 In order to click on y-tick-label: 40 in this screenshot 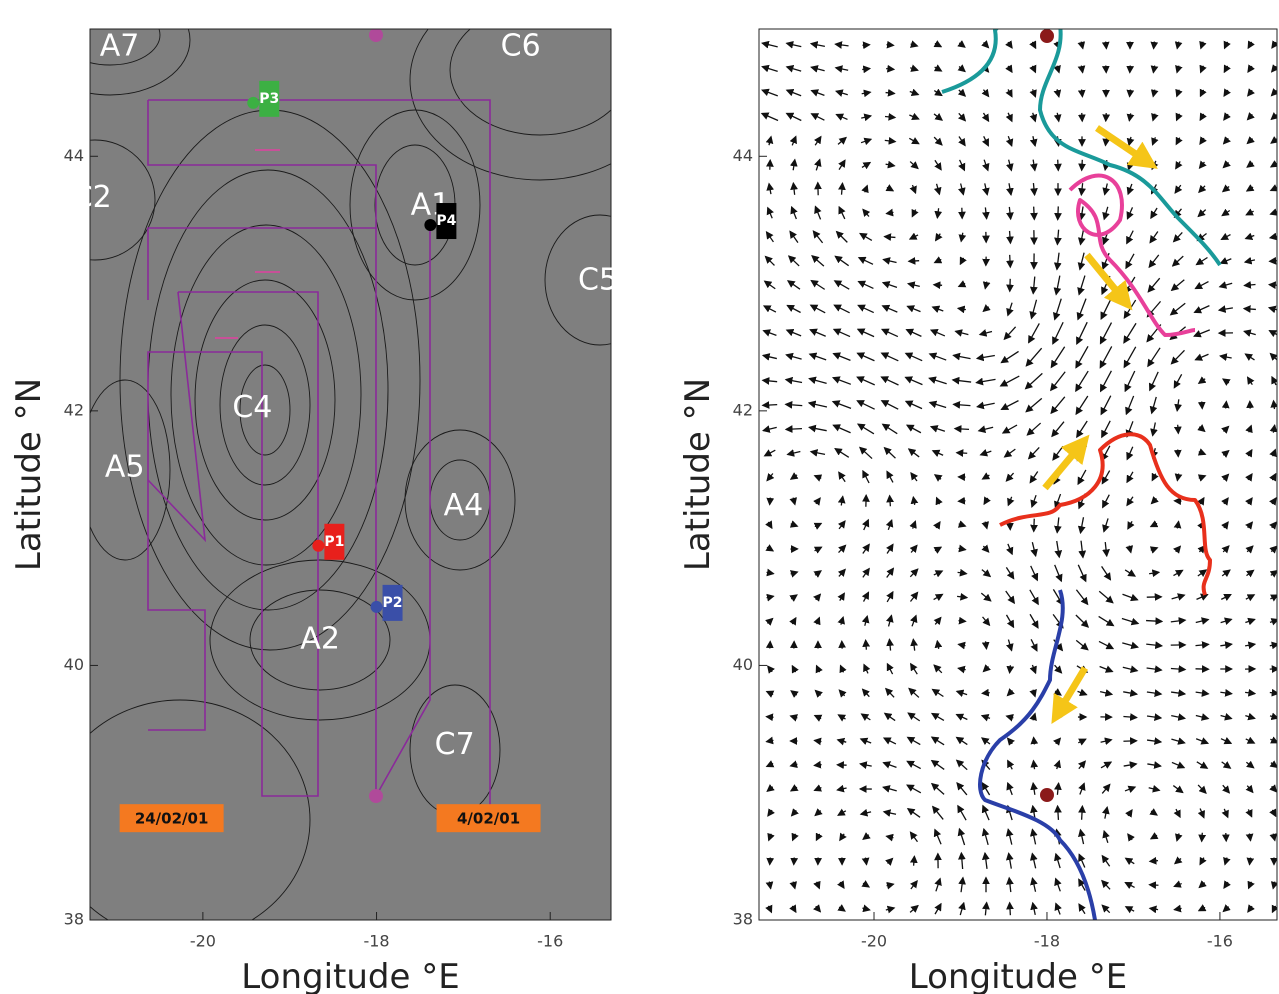, I will do `click(74, 664)`.